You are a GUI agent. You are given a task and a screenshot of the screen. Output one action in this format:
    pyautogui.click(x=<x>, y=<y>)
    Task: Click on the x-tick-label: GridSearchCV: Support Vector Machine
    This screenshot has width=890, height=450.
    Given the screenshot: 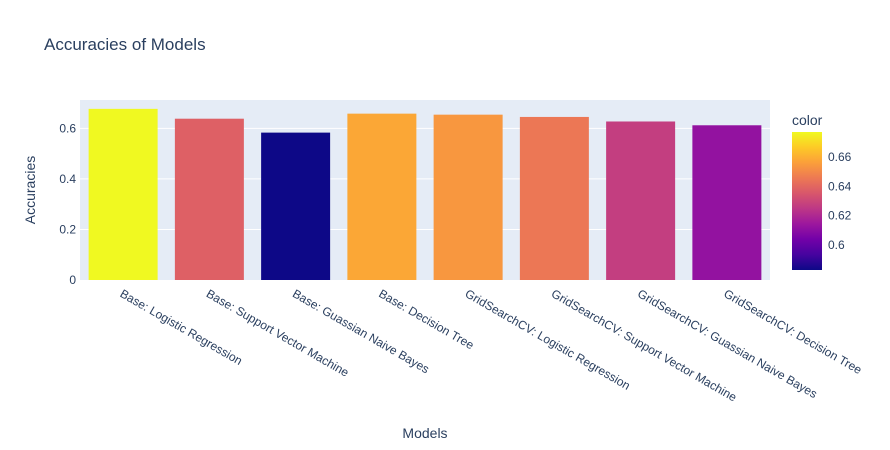 What is the action you would take?
    pyautogui.click(x=644, y=345)
    